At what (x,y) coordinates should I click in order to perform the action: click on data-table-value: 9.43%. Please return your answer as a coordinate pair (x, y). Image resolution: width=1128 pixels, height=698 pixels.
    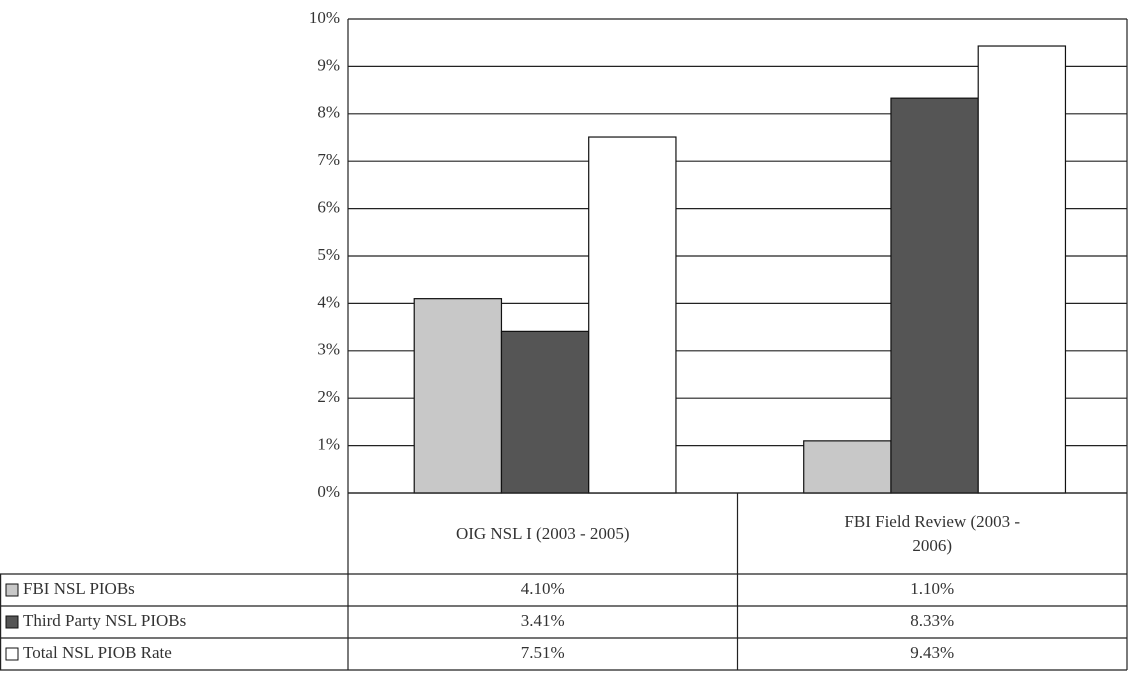
    Looking at the image, I should click on (932, 652).